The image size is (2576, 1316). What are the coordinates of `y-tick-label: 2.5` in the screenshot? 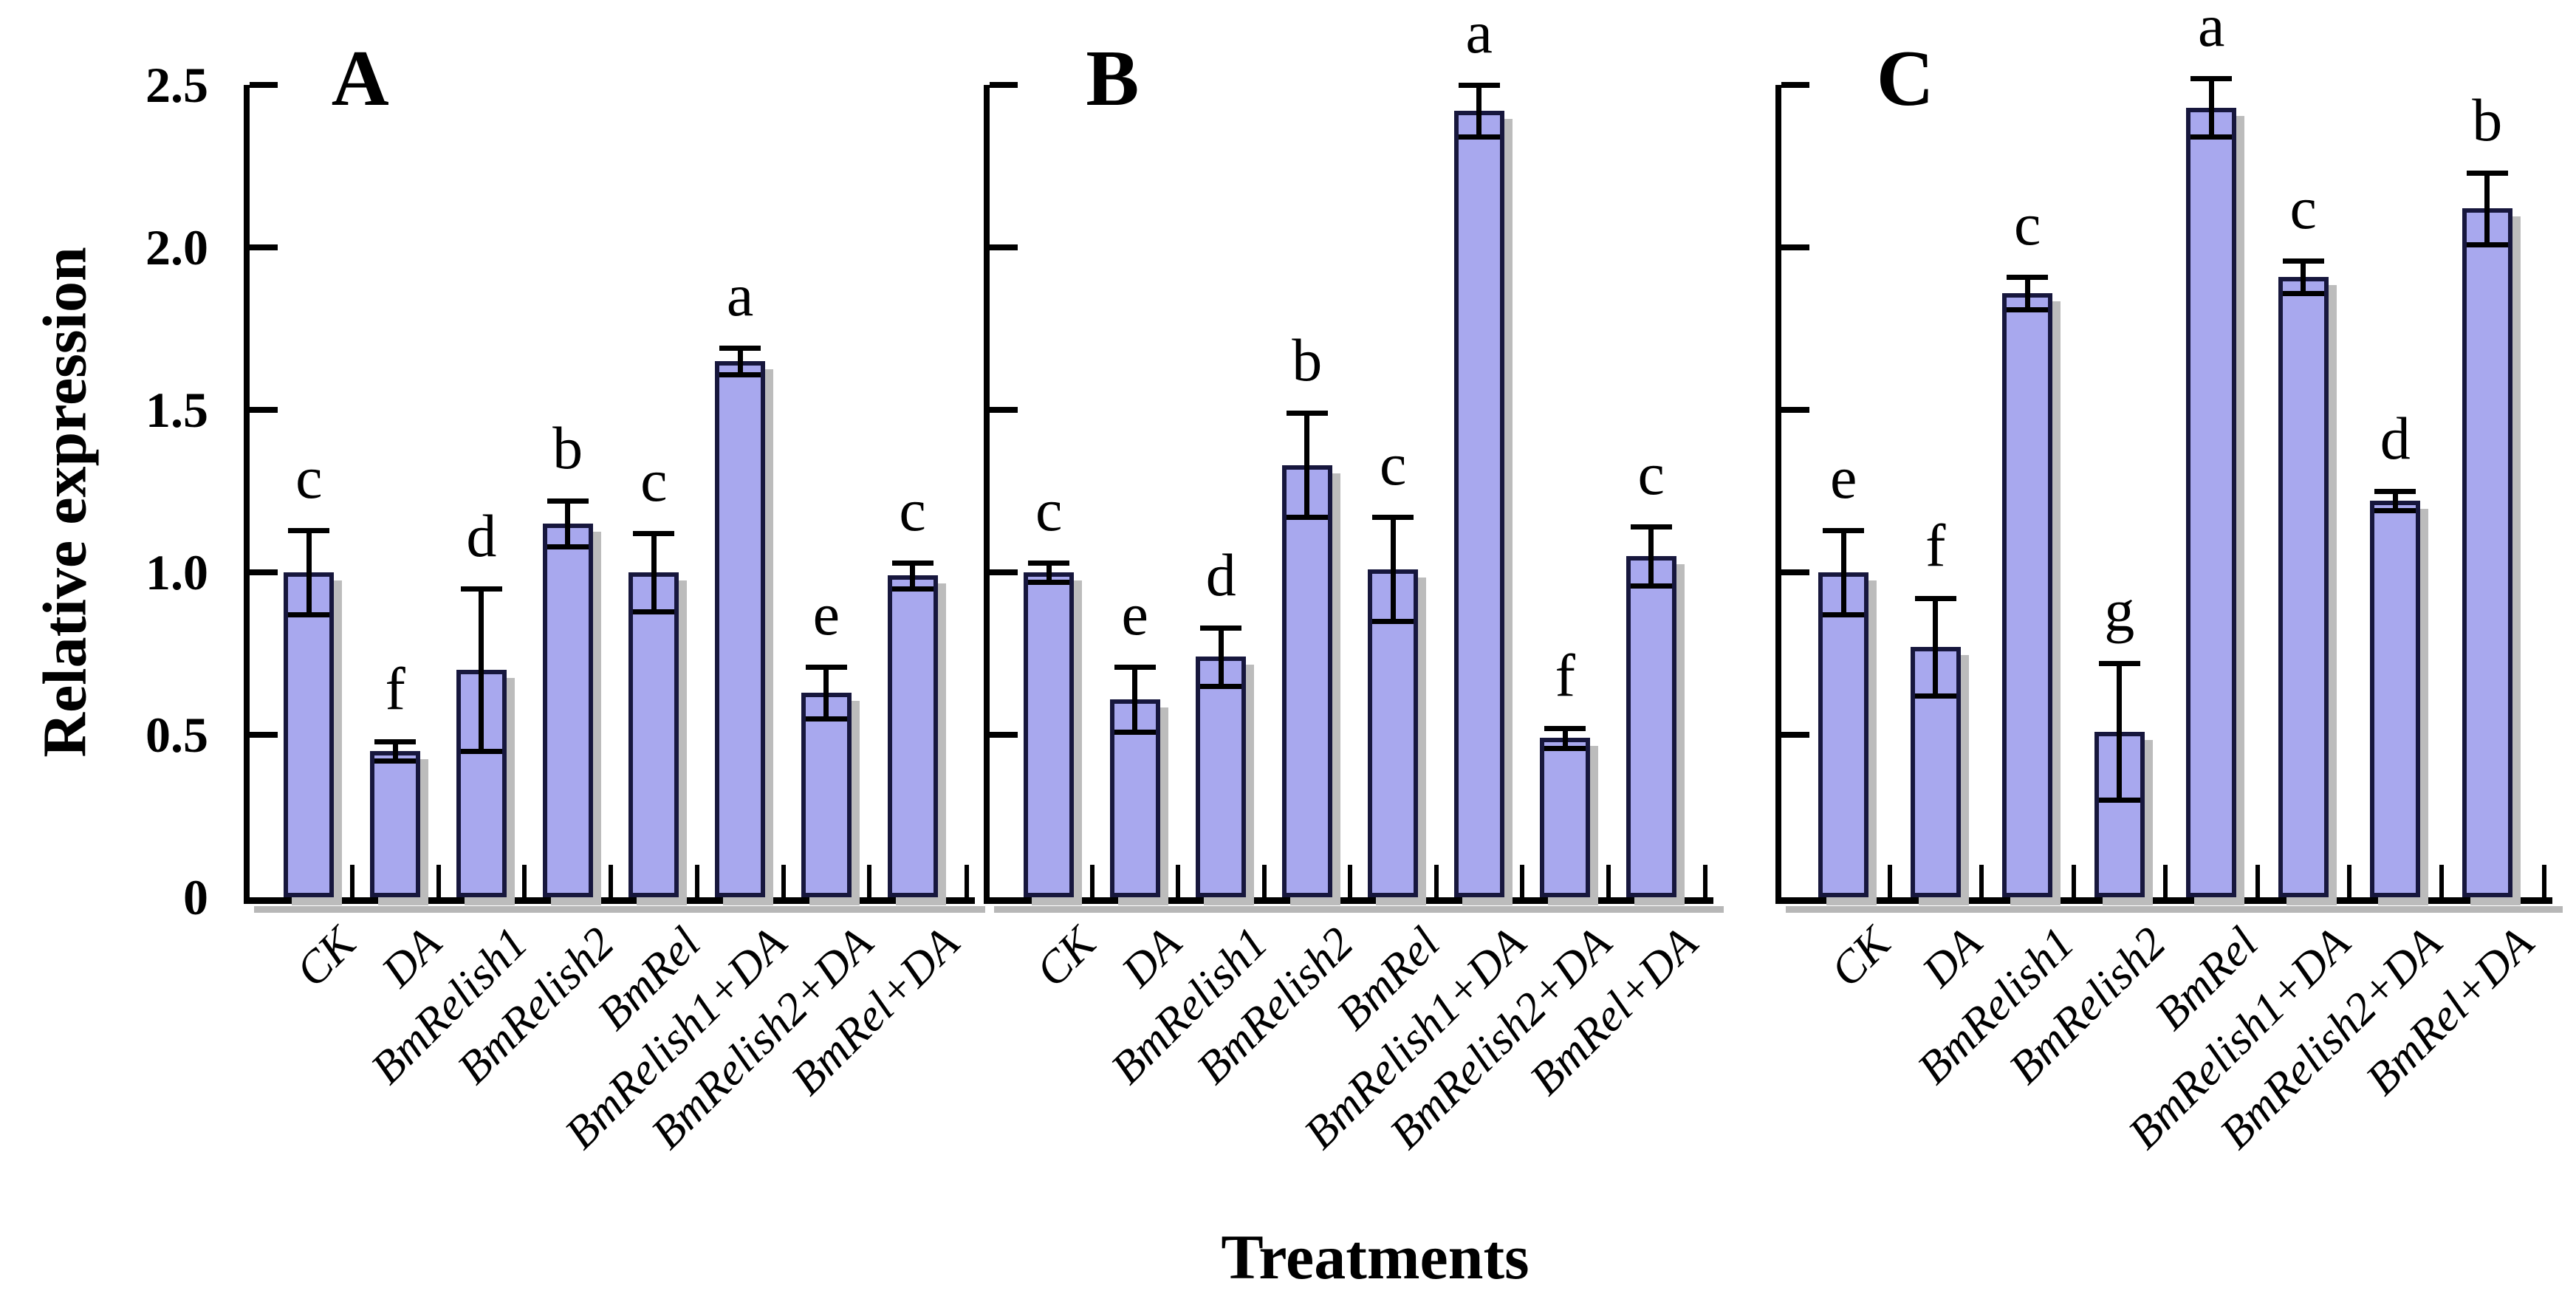 It's located at (176, 85).